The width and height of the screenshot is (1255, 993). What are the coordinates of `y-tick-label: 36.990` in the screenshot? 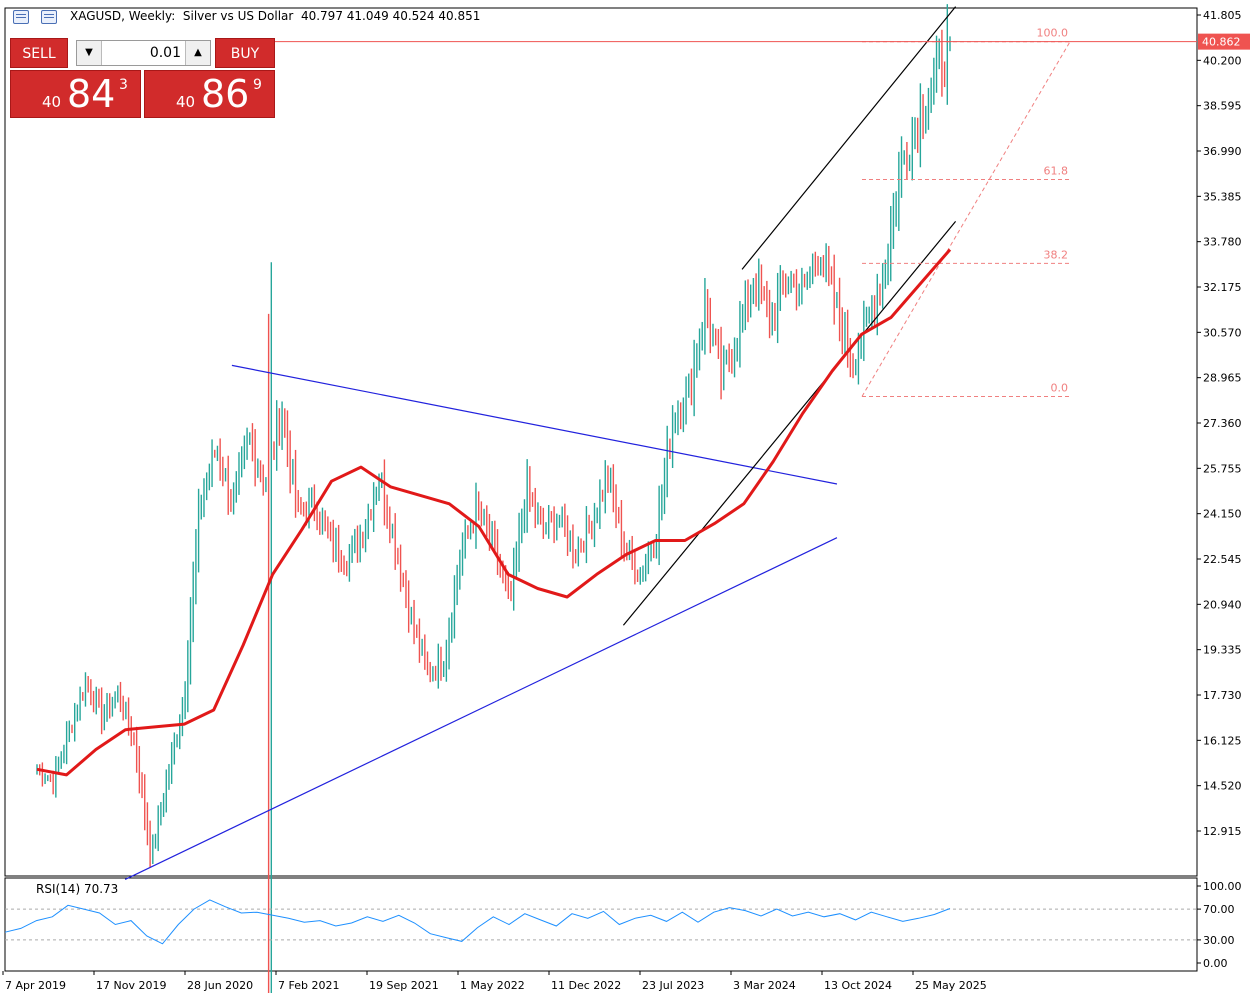 It's located at (1222, 151).